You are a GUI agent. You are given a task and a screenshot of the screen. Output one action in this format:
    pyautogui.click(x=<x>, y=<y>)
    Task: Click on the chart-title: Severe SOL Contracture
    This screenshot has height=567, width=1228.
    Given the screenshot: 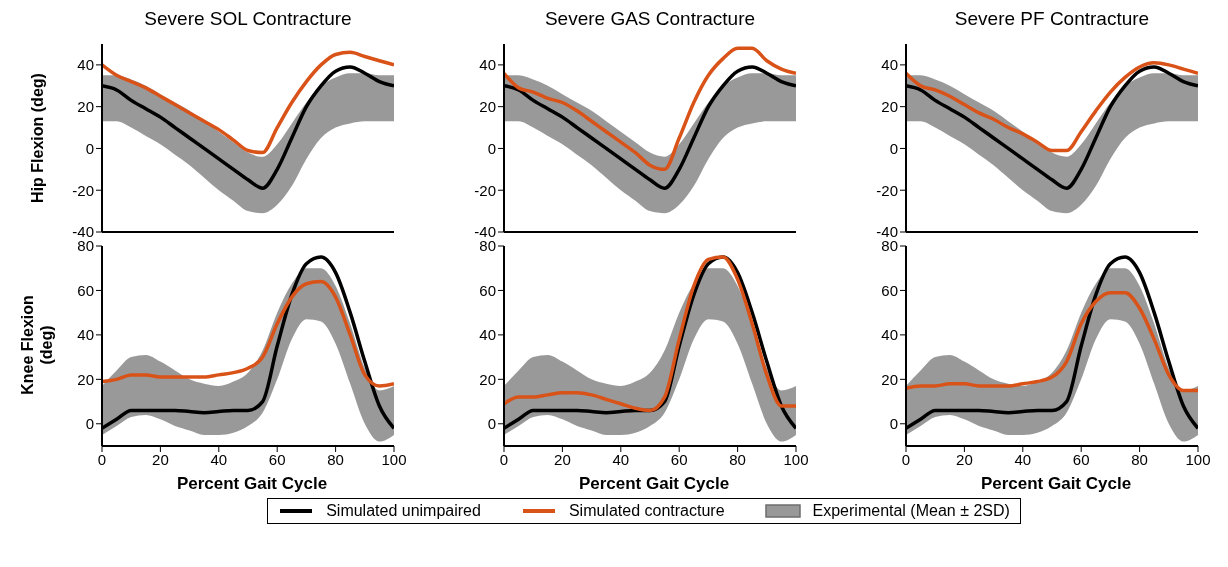 What is the action you would take?
    pyautogui.click(x=248, y=19)
    